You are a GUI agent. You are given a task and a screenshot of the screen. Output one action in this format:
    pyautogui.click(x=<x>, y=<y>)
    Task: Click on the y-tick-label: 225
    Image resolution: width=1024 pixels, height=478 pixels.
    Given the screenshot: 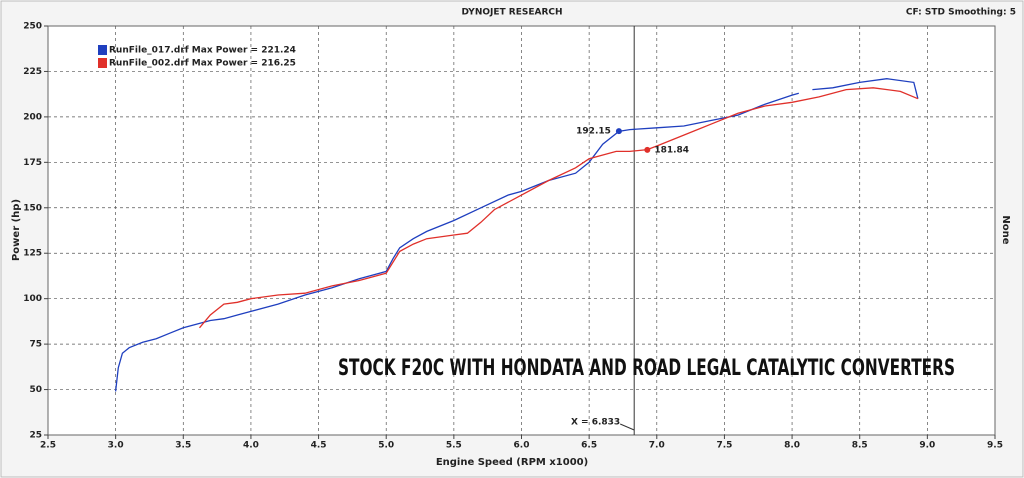 What is the action you would take?
    pyautogui.click(x=32, y=72)
    